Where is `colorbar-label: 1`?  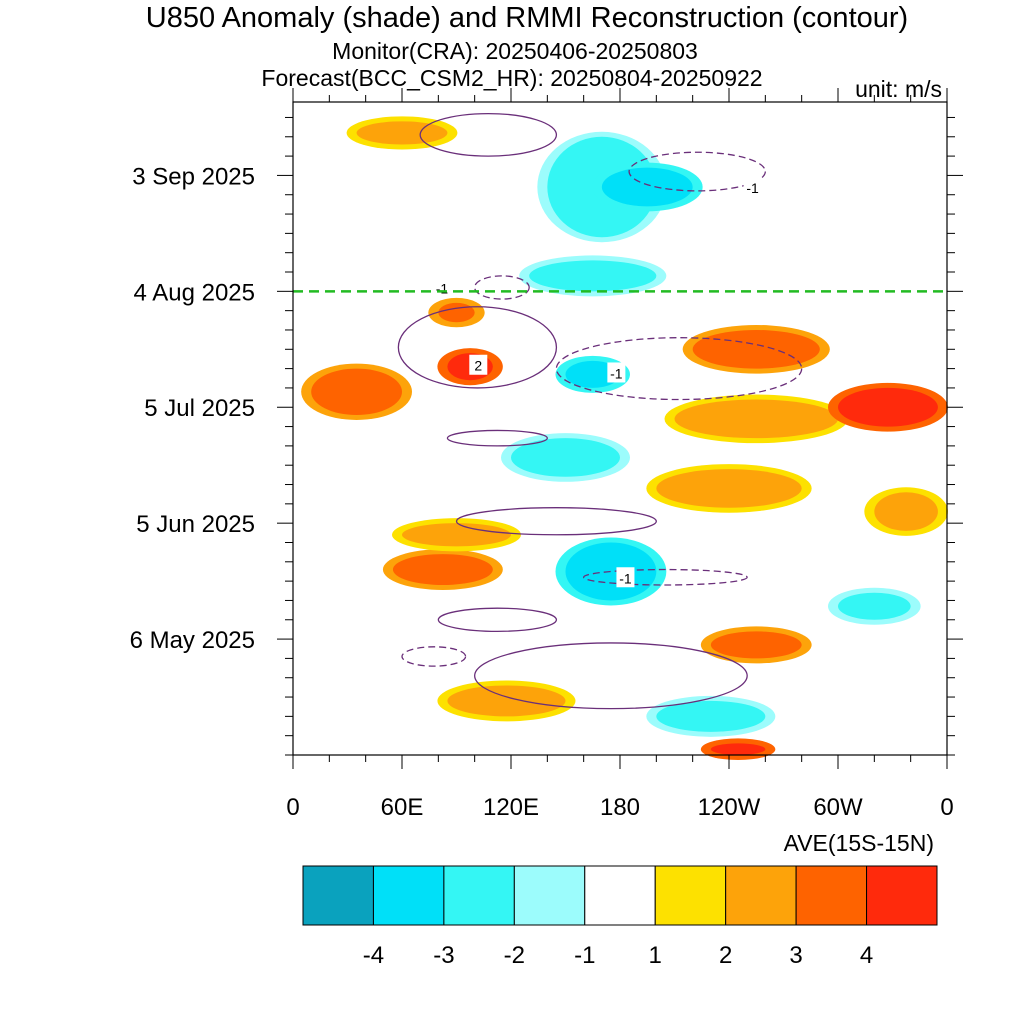
colorbar-label: 1 is located at coordinates (655, 955).